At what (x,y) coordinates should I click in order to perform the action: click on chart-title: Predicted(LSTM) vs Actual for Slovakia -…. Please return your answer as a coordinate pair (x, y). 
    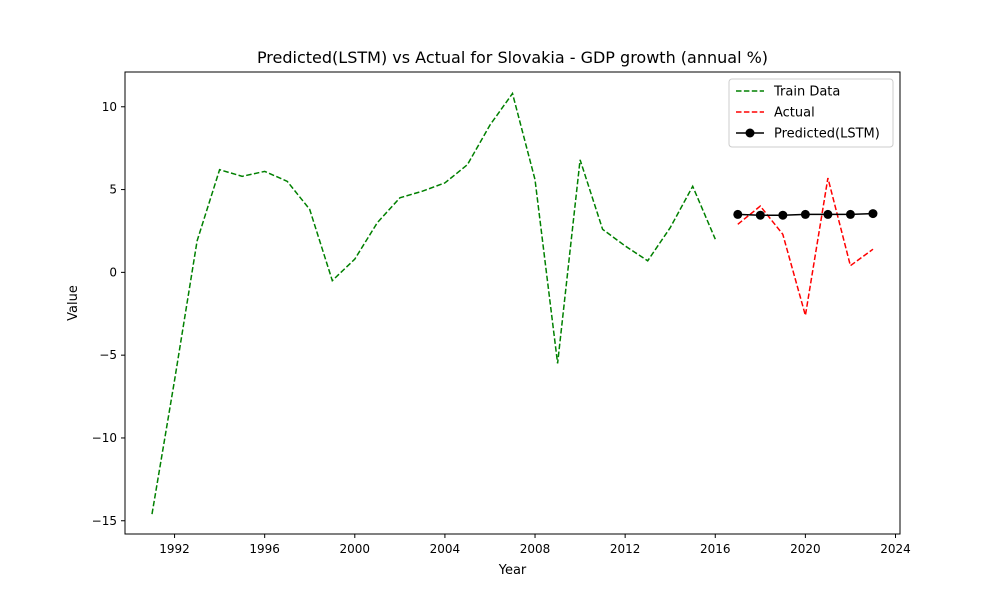
    Looking at the image, I should click on (512, 57).